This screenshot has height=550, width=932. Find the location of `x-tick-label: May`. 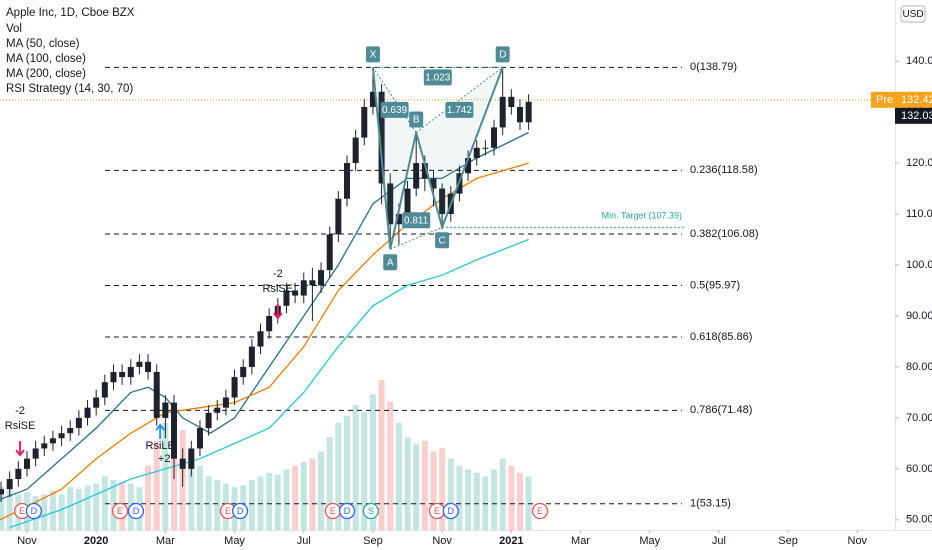

x-tick-label: May is located at coordinates (234, 541).